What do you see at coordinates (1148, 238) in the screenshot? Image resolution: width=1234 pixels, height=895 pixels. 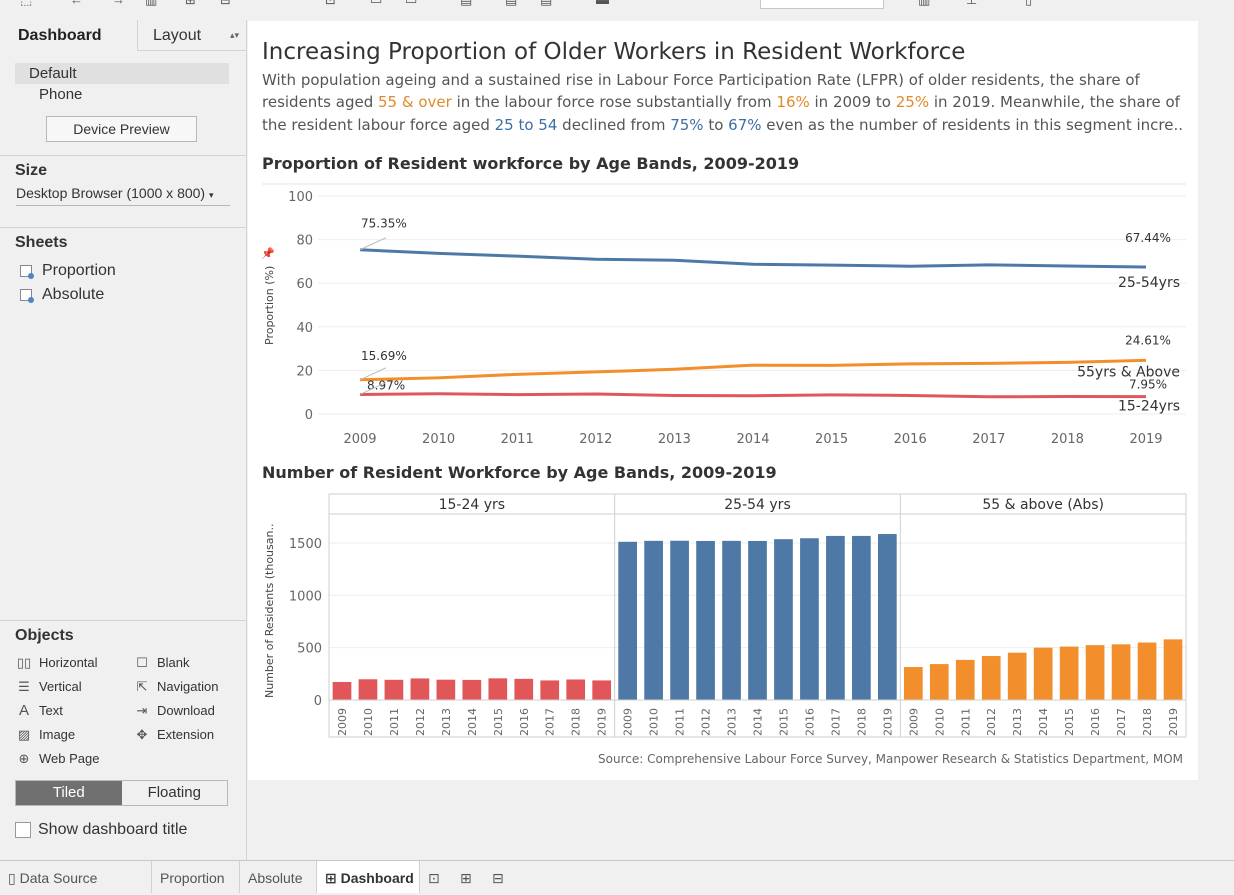 I see `end-data-label: 67.44%` at bounding box center [1148, 238].